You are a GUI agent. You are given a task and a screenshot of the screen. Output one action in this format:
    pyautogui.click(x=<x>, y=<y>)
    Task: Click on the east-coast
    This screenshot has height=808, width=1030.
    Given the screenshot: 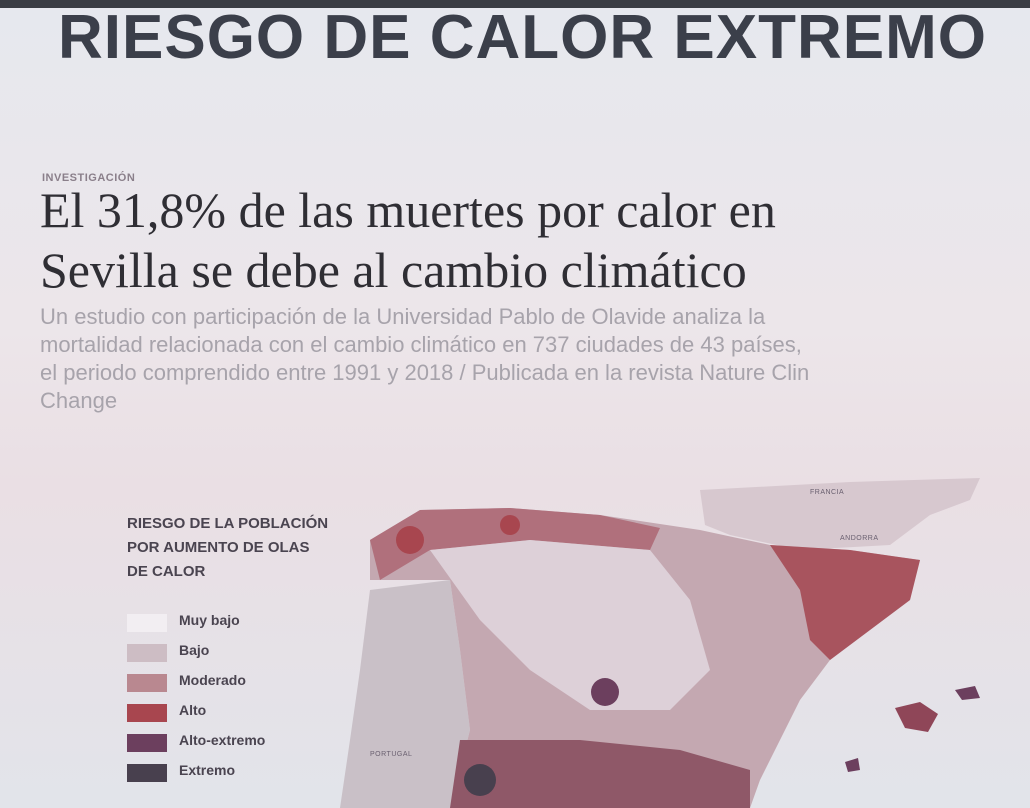 What is the action you would take?
    pyautogui.click(x=845, y=602)
    